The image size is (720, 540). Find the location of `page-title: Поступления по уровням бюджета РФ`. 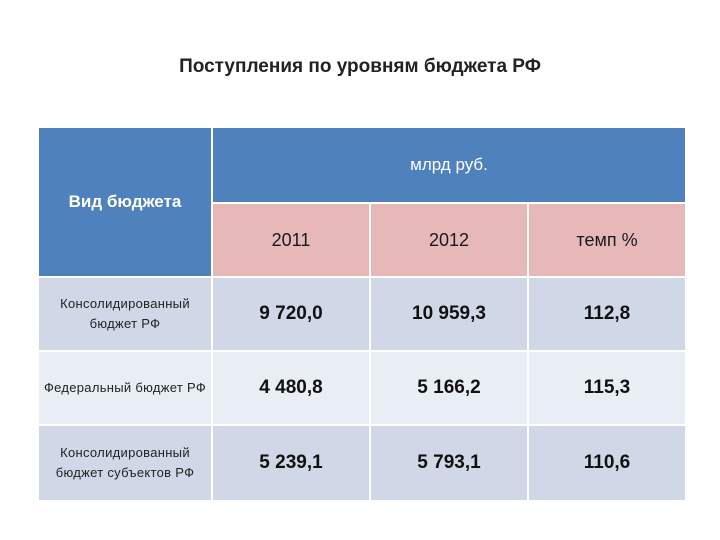

page-title: Поступления по уровням бюджета РФ is located at coordinates (360, 66).